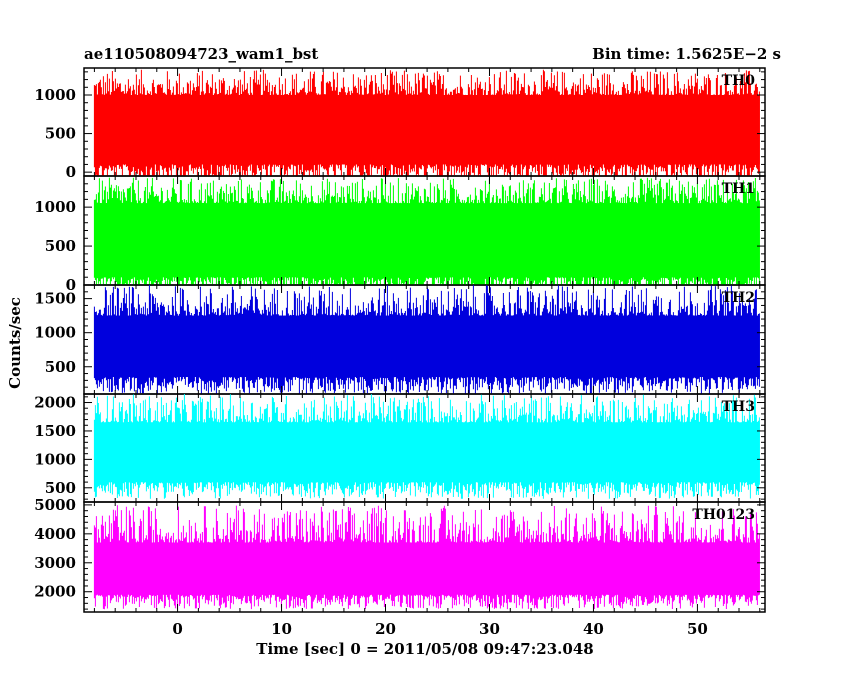  What do you see at coordinates (738, 407) in the screenshot?
I see `panel-label-th3: TH3` at bounding box center [738, 407].